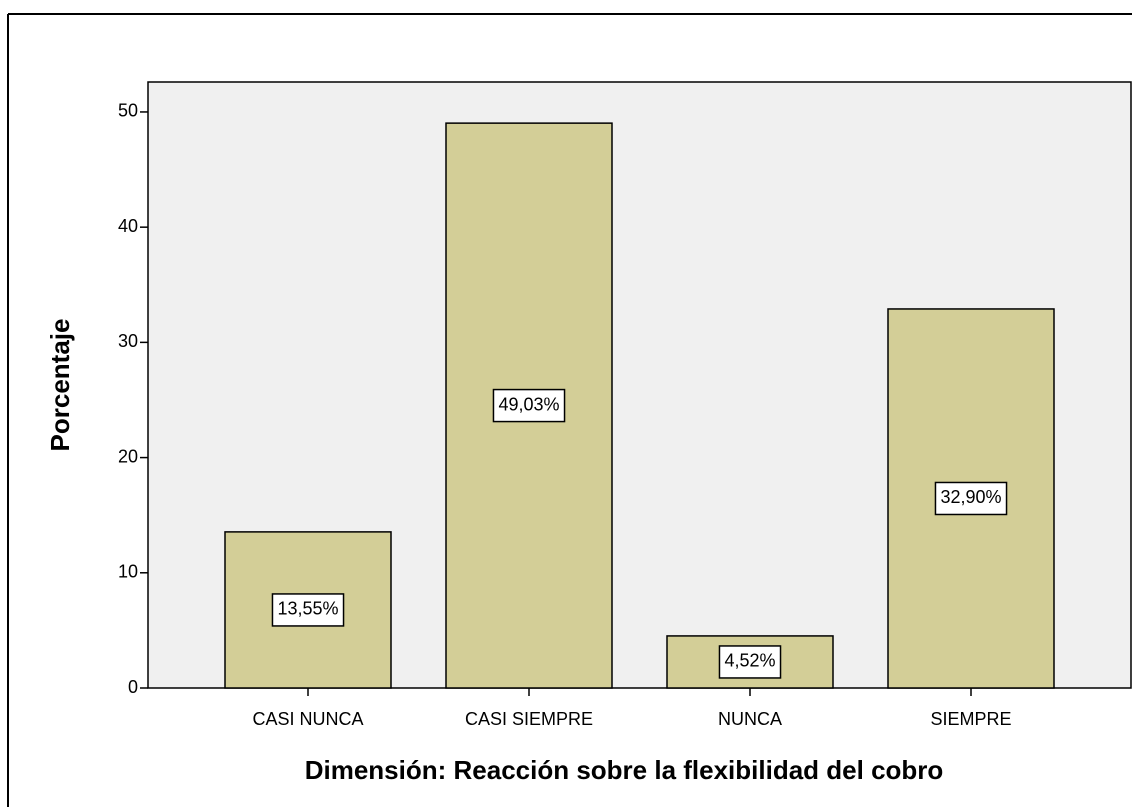  What do you see at coordinates (128, 572) in the screenshot?
I see `y-tick-label: 10` at bounding box center [128, 572].